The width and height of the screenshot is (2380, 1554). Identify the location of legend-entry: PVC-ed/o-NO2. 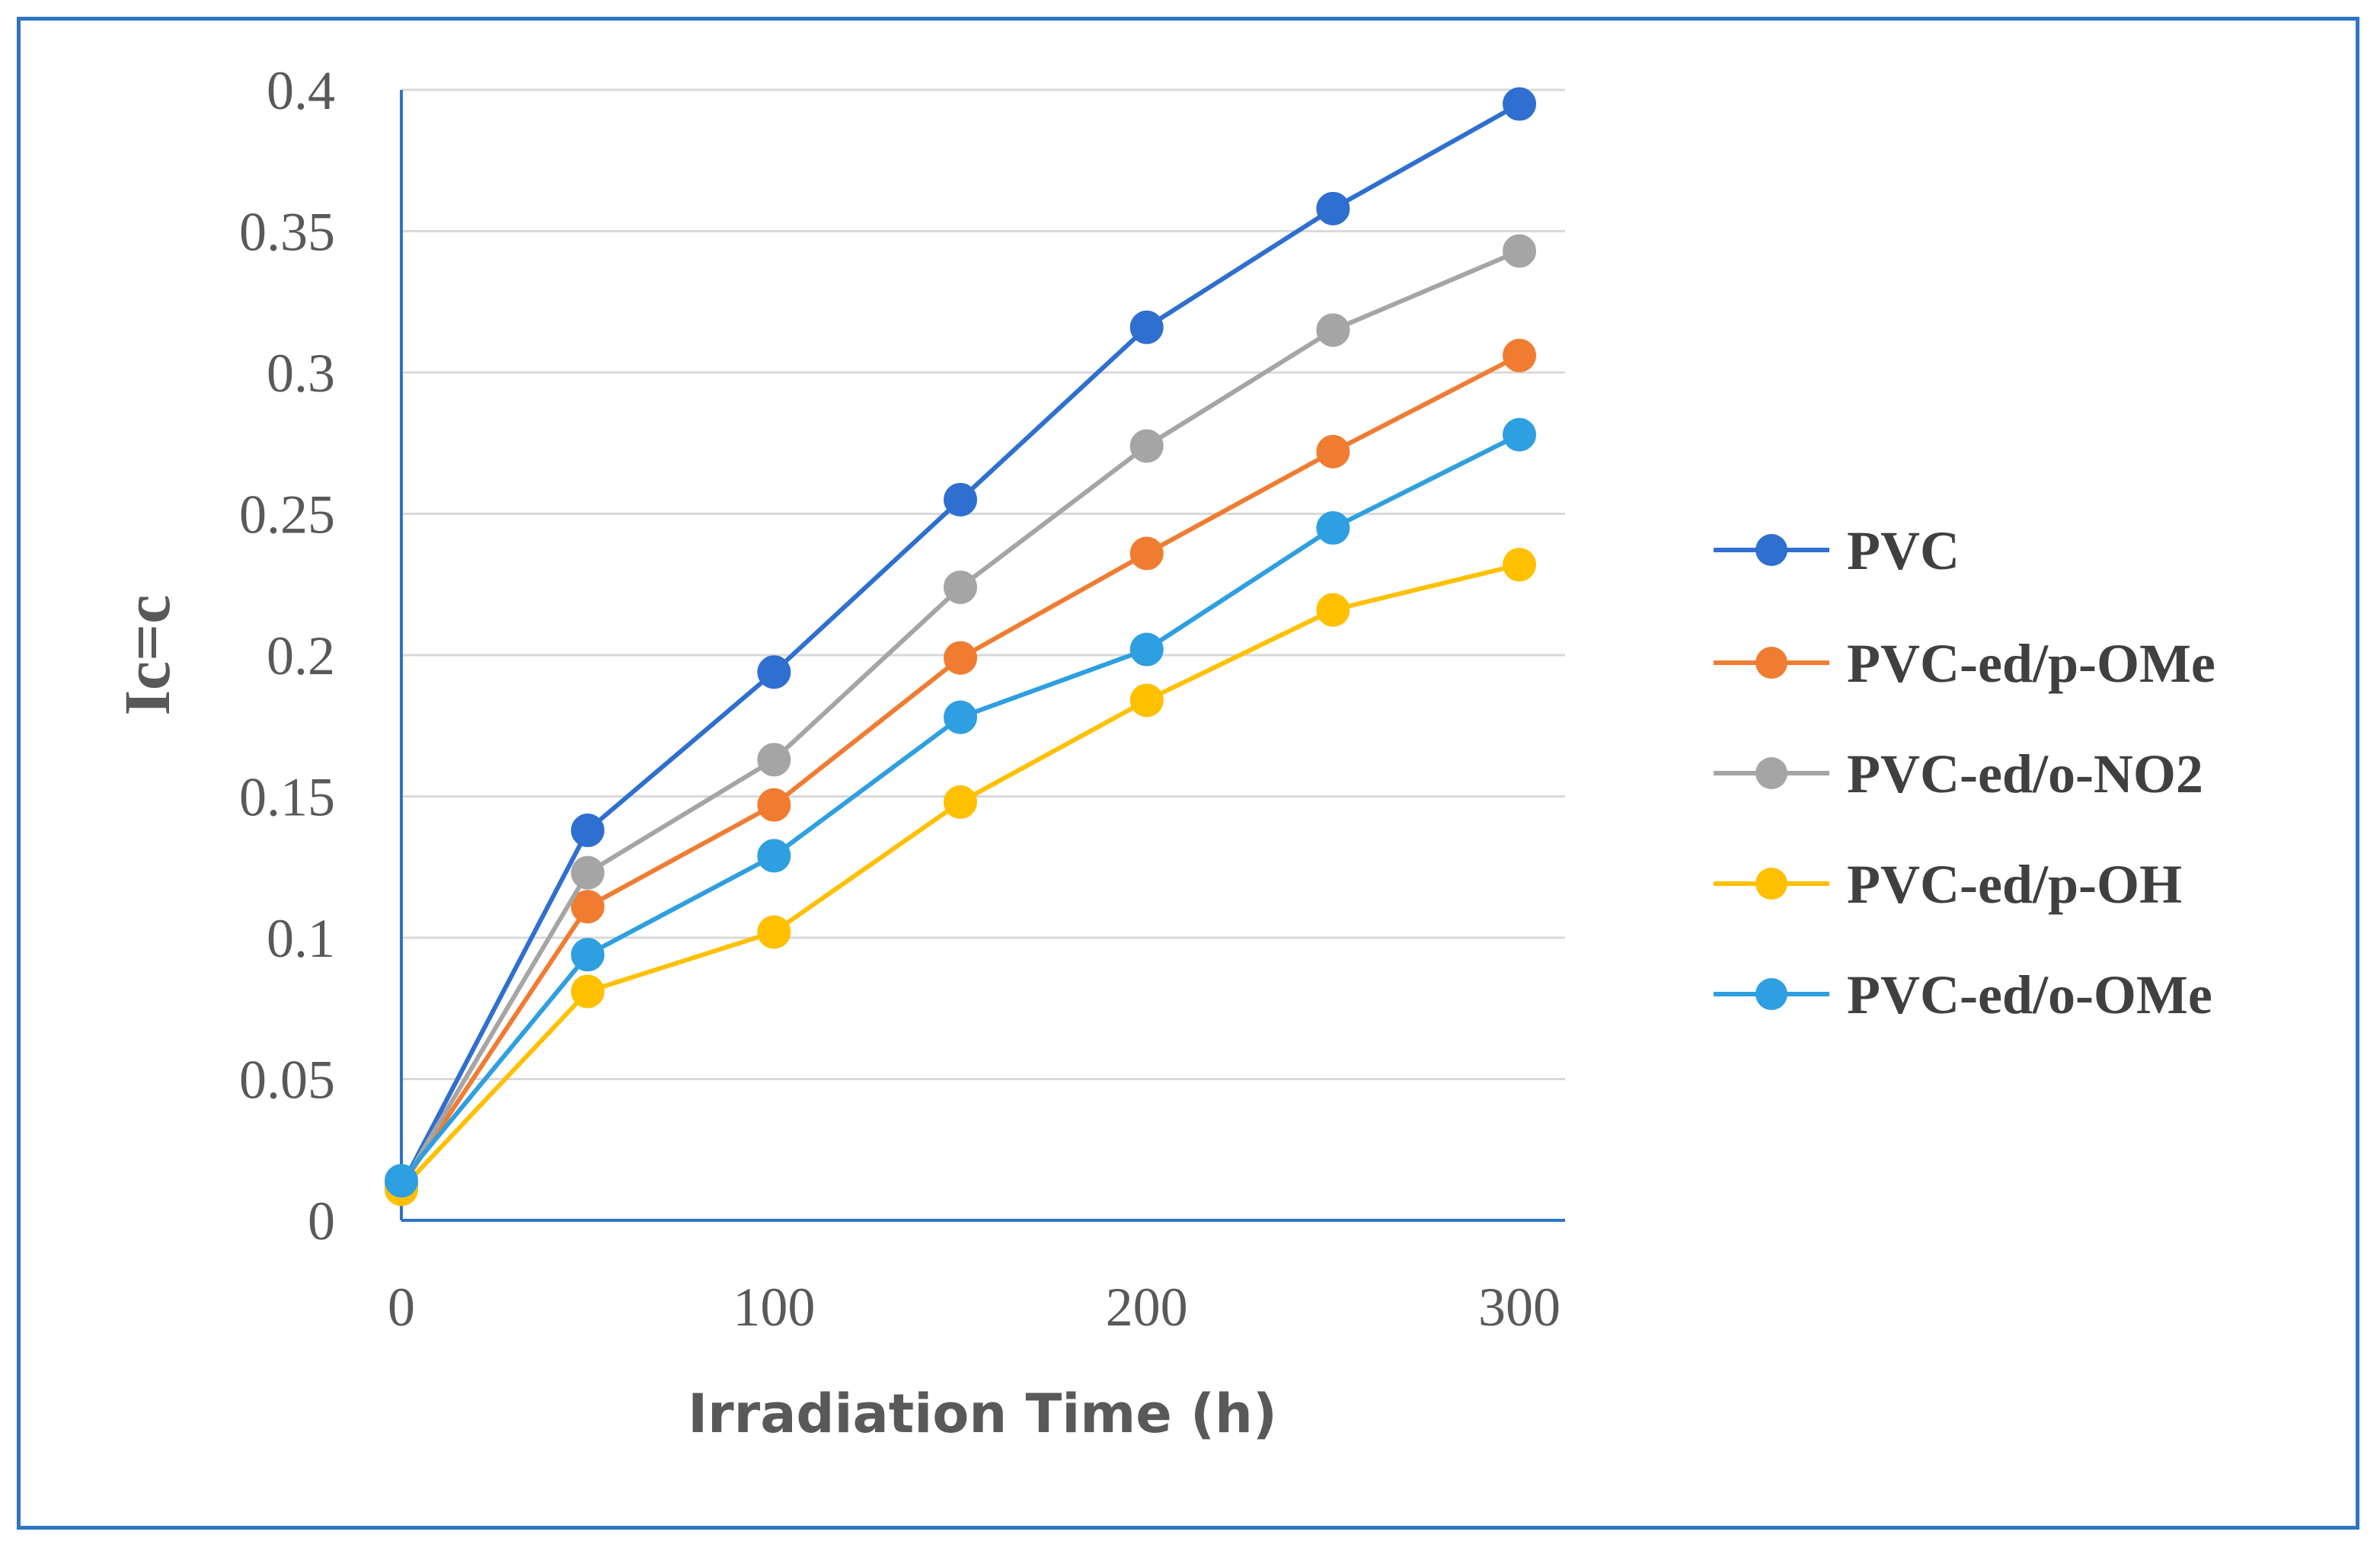
(1959, 773).